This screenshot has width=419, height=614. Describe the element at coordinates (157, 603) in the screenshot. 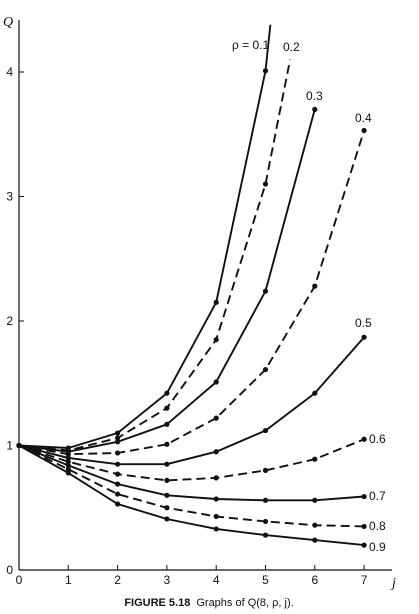

I see `figure-number: FIGURE 5.18` at that location.